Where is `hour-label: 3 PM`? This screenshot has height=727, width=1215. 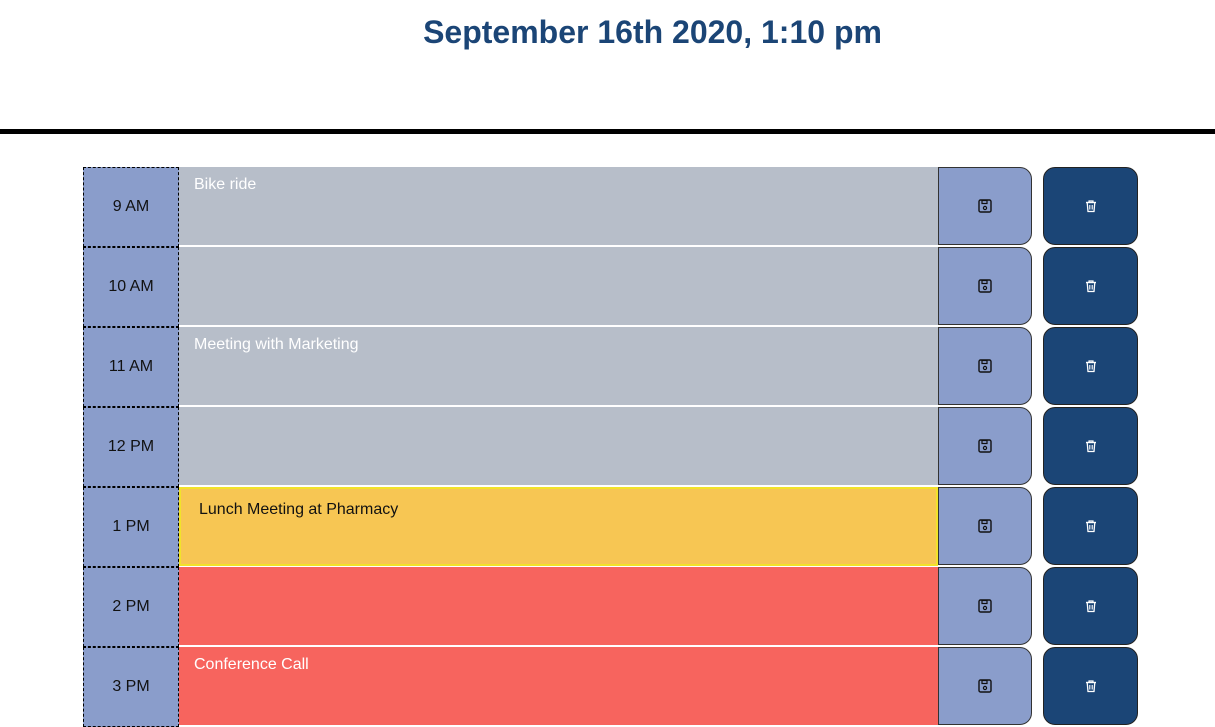
hour-label: 3 PM is located at coordinates (131, 687).